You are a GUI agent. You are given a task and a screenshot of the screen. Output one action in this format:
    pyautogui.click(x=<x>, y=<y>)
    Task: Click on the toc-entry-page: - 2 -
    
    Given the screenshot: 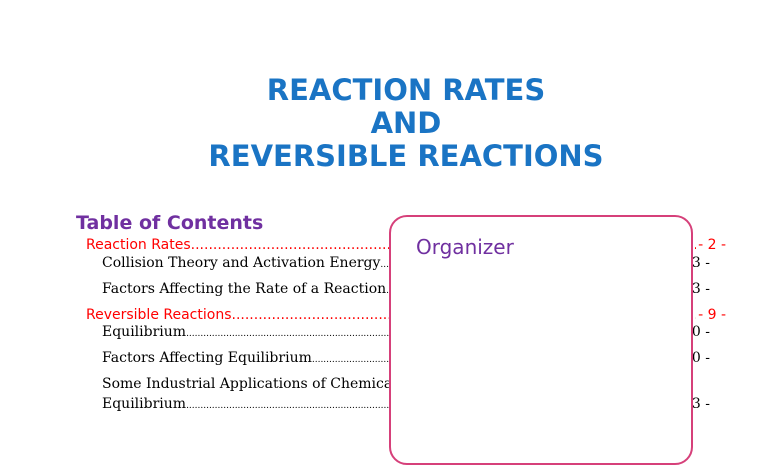 What is the action you would take?
    pyautogui.click(x=712, y=245)
    